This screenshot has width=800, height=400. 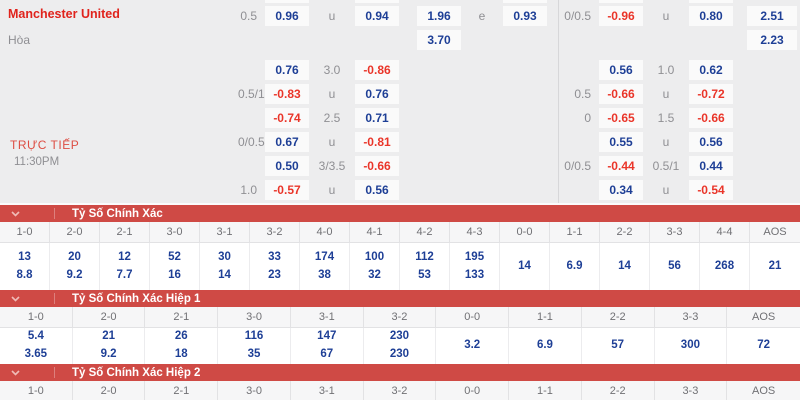 What do you see at coordinates (475, 266) in the screenshot?
I see `score-odds-cell: 195 133` at bounding box center [475, 266].